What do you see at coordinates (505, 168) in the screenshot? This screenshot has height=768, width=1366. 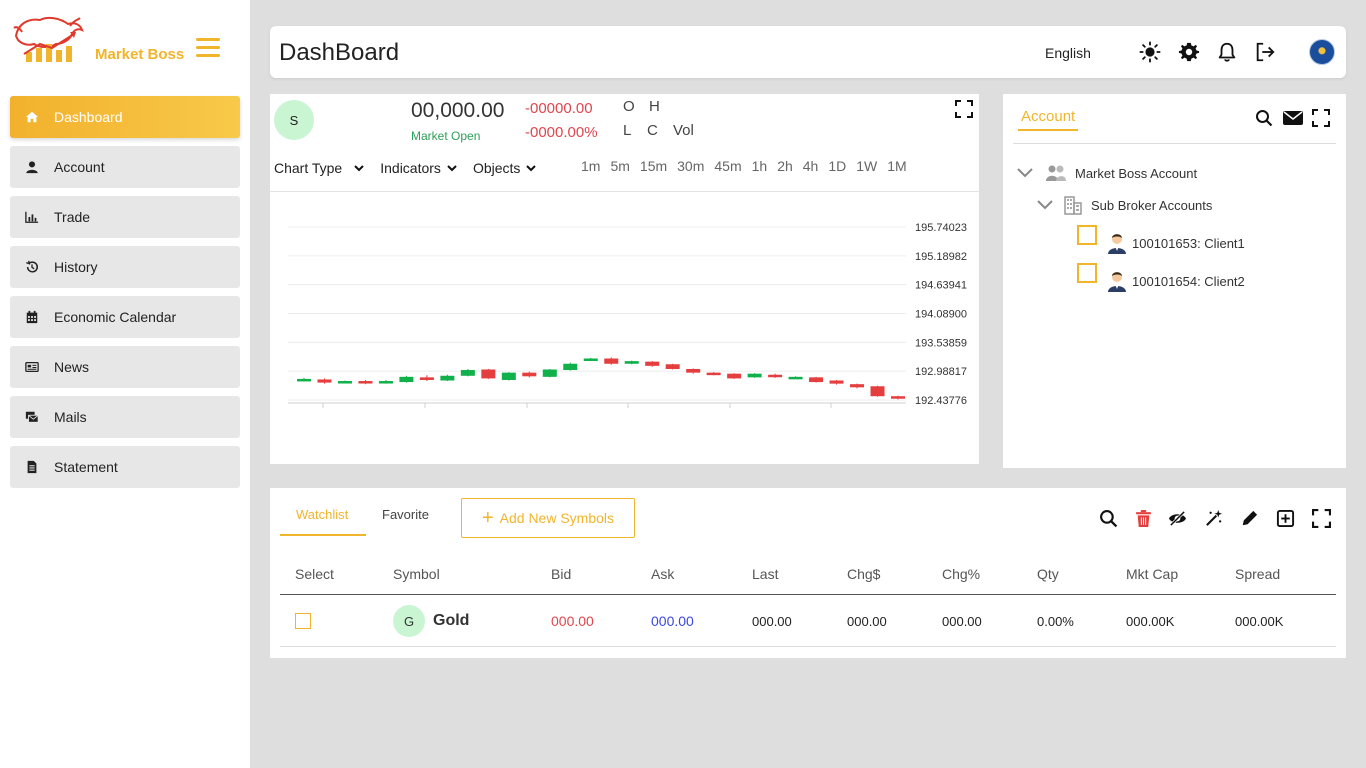 I see `objects-dropdown: Objects` at bounding box center [505, 168].